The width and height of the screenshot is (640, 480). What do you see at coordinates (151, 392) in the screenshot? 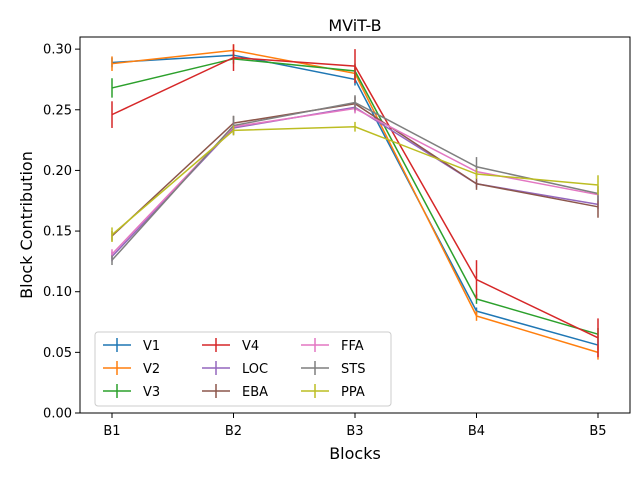
I see `legend-label: V3` at bounding box center [151, 392].